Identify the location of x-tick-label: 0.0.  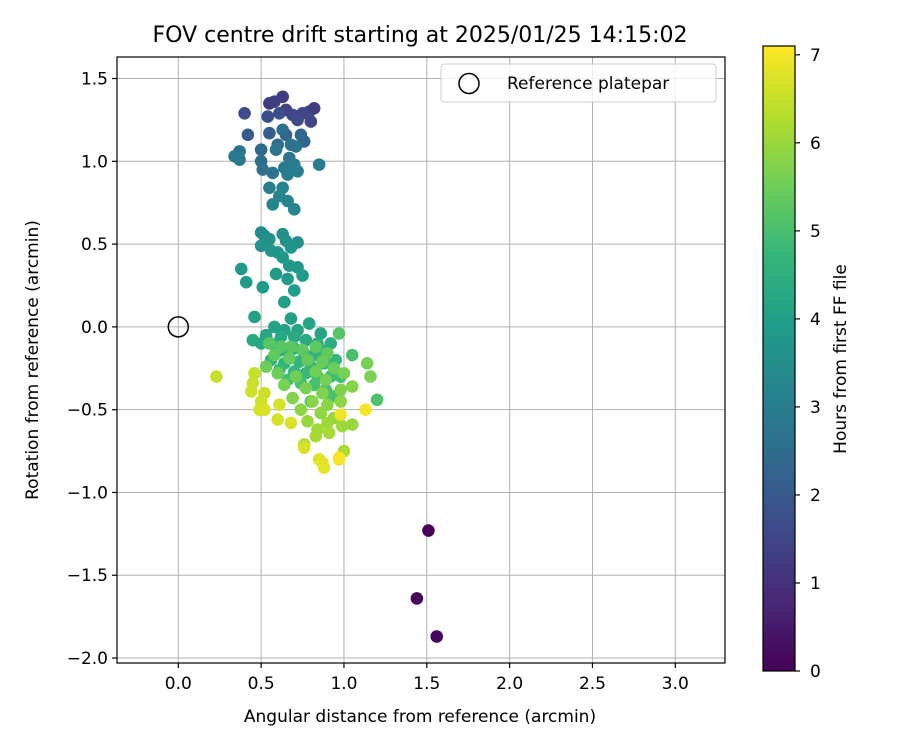
(178, 684).